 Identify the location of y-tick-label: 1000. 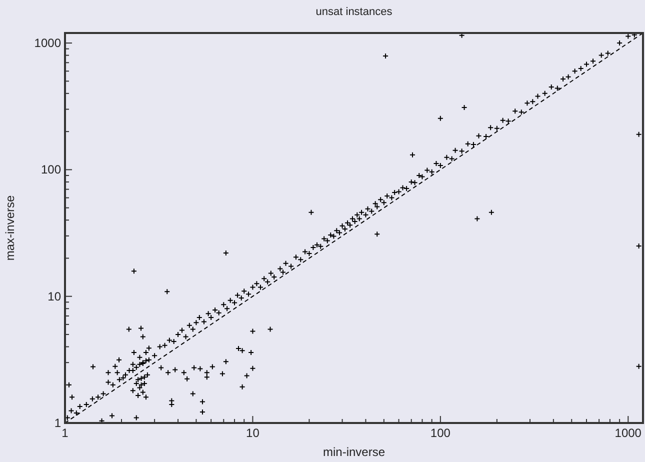
(48, 43).